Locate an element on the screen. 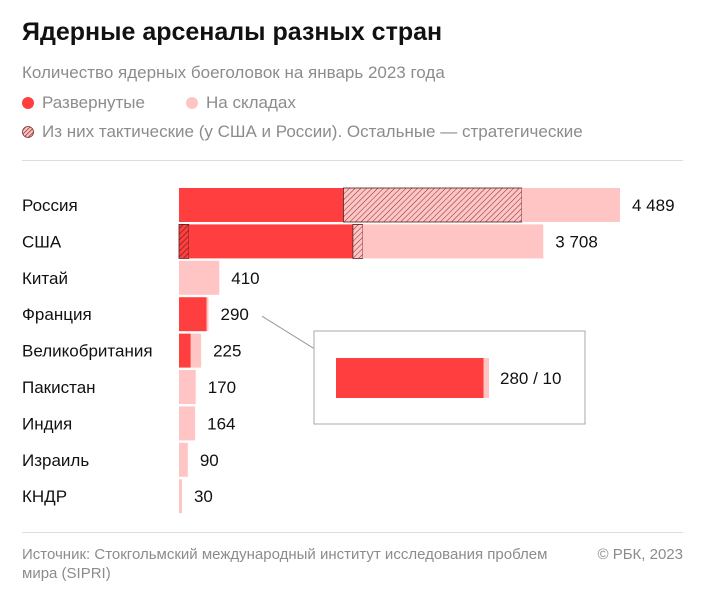  total-label: 410 is located at coordinates (245, 278).